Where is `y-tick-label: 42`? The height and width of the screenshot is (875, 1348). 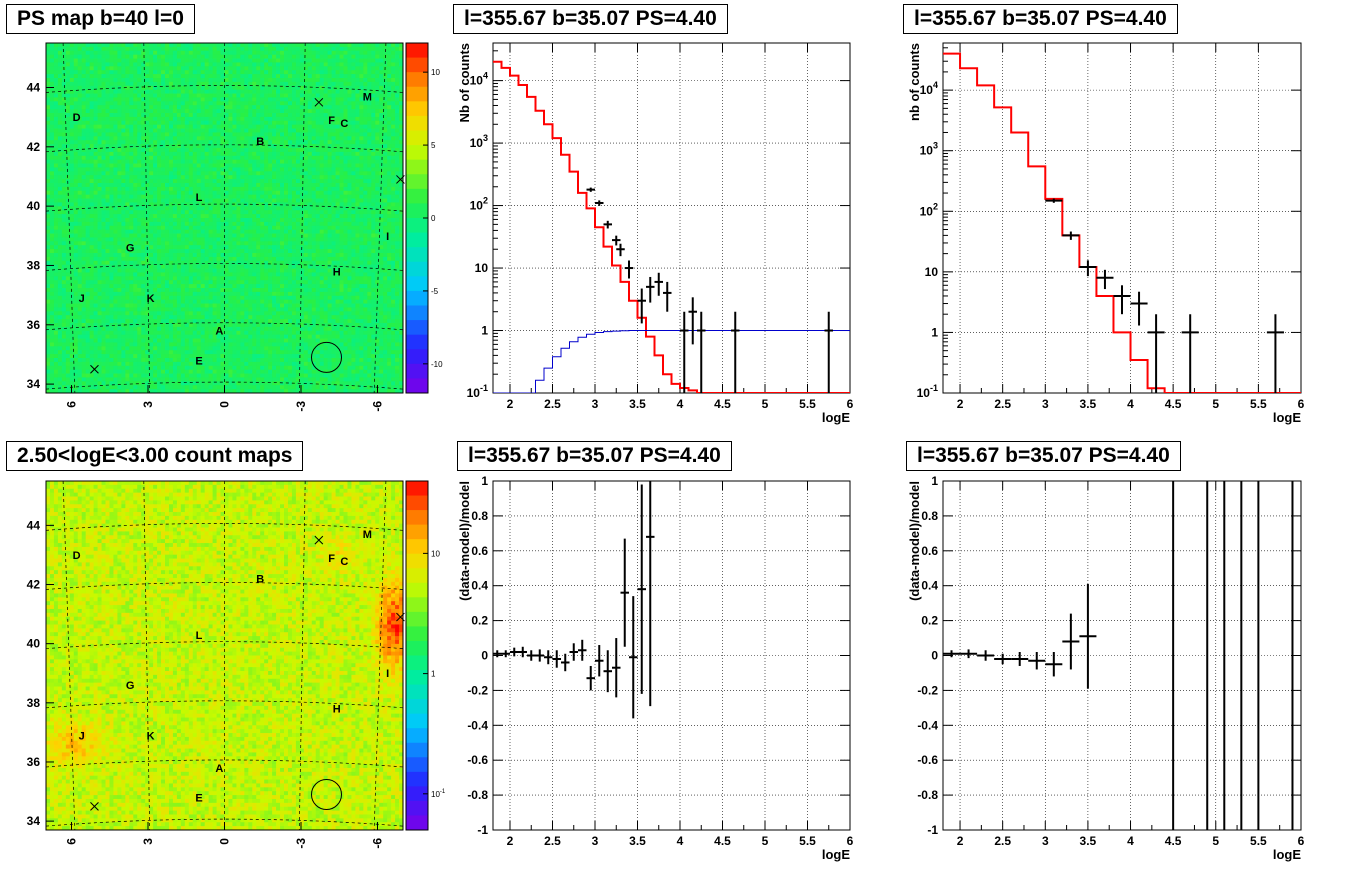 y-tick-label: 42 is located at coordinates (34, 585).